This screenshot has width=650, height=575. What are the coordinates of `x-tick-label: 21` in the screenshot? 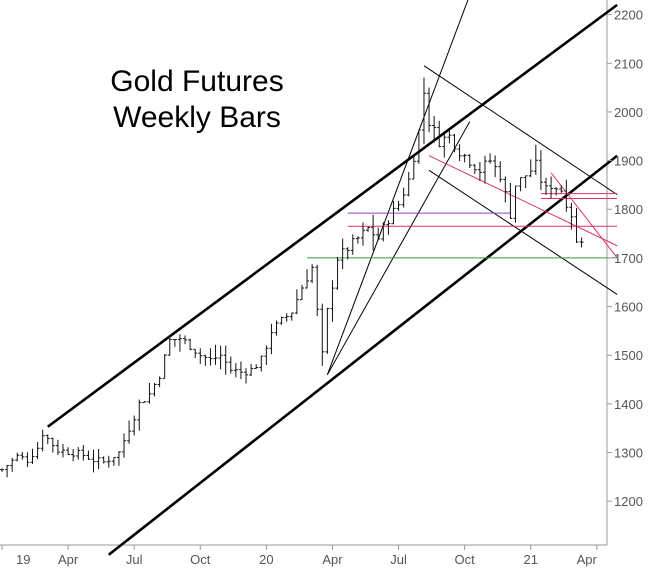 It's located at (531, 559).